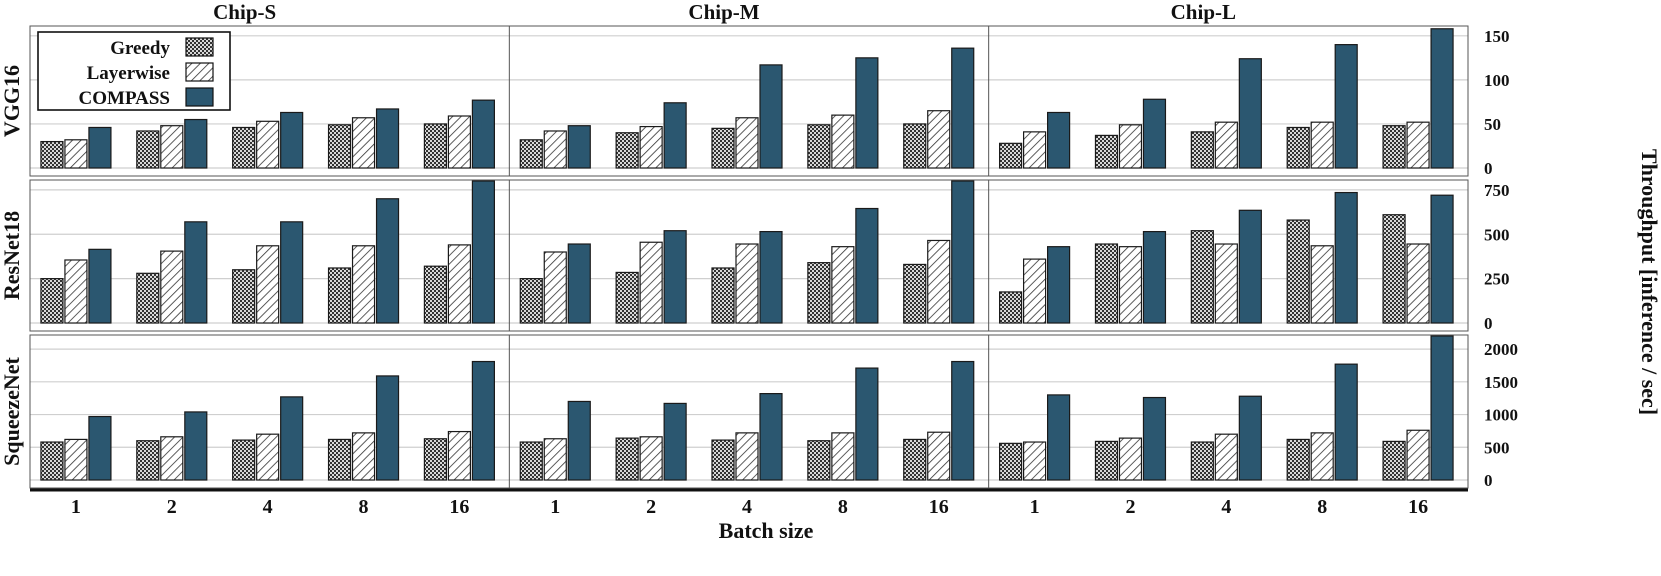 This screenshot has height=576, width=1661. Describe the element at coordinates (76, 507) in the screenshot. I see `x-tick-label: 1` at that location.